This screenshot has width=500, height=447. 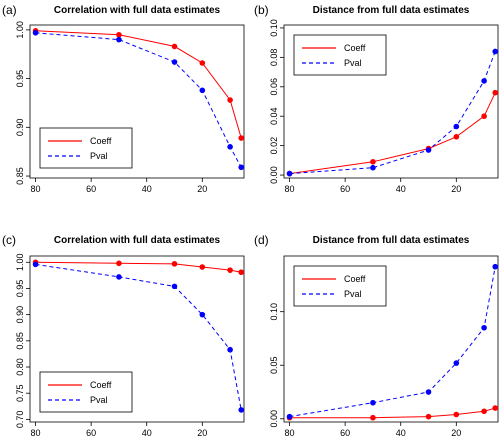 What do you see at coordinates (20, 367) in the screenshot?
I see `y-tick-label: 0.80` at bounding box center [20, 367].